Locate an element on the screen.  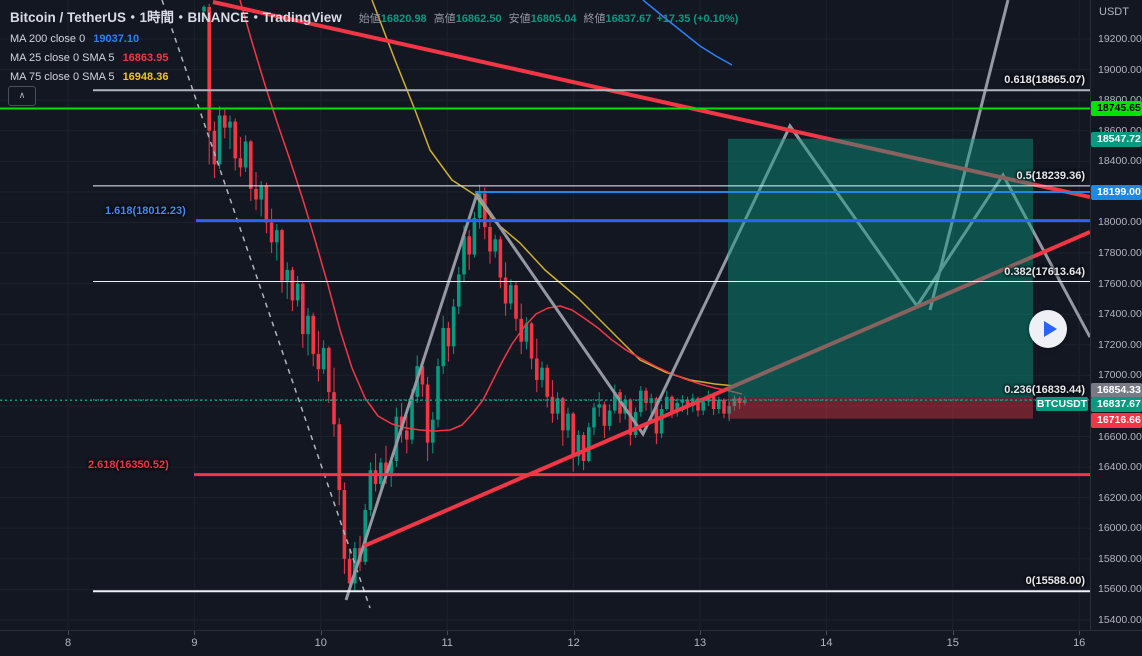
price-tick: 19200.00 is located at coordinates (1120, 39).